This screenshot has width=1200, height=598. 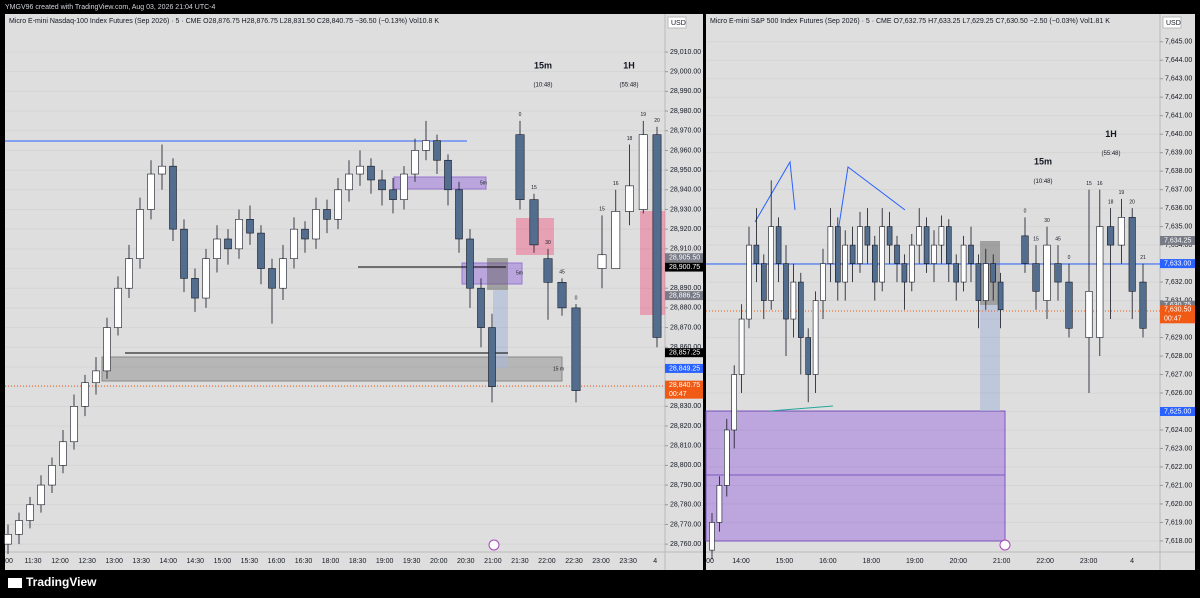 I want to click on y-tick-label: 28,780.00, so click(x=685, y=505).